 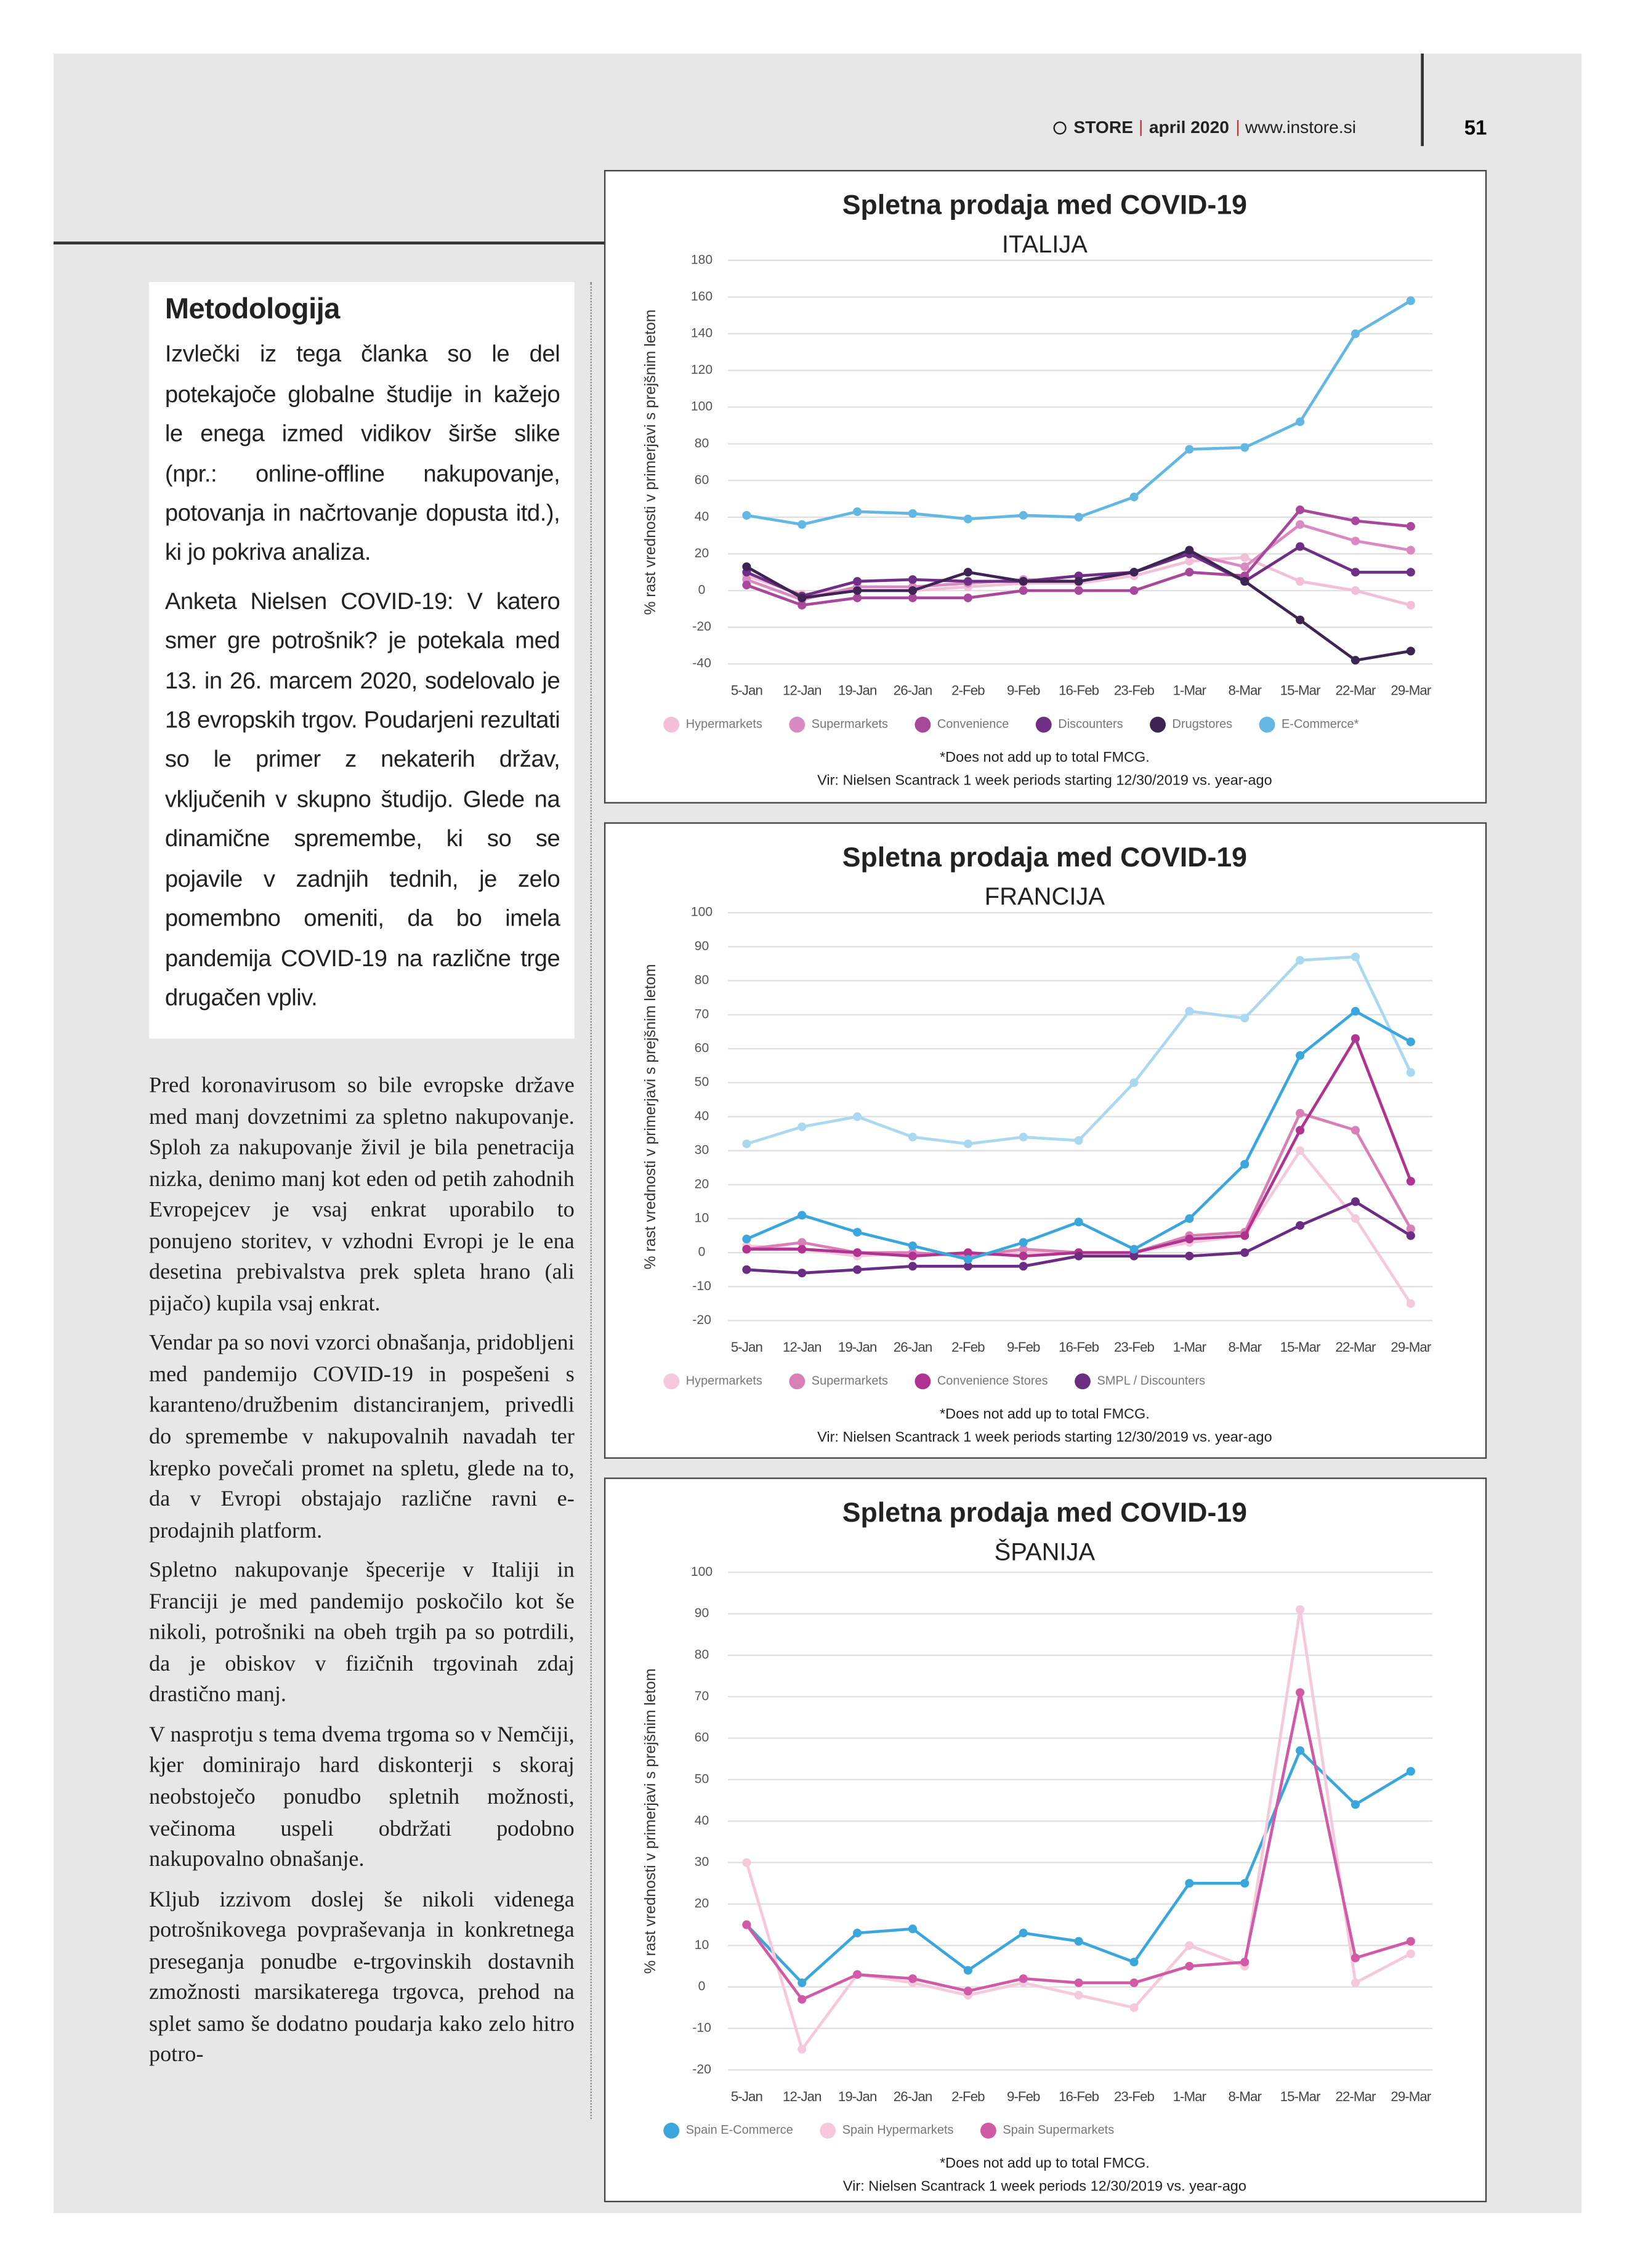 I want to click on chart-subtitle: ŠPANIJA, so click(x=1045, y=1552).